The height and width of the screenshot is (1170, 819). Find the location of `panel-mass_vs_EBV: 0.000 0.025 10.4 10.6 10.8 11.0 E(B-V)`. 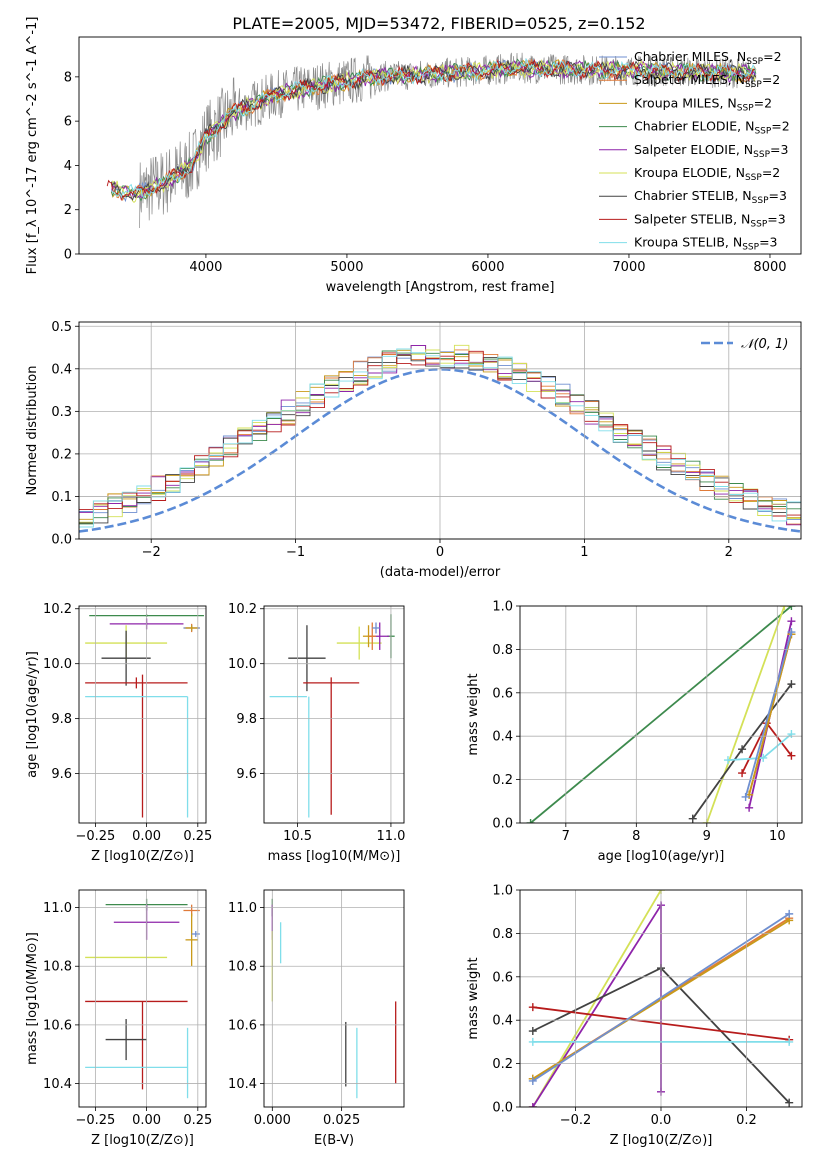

panel-mass_vs_EBV: 0.000 0.025 10.4 10.6 10.8 11.0 E(B-V) is located at coordinates (316, 1018).